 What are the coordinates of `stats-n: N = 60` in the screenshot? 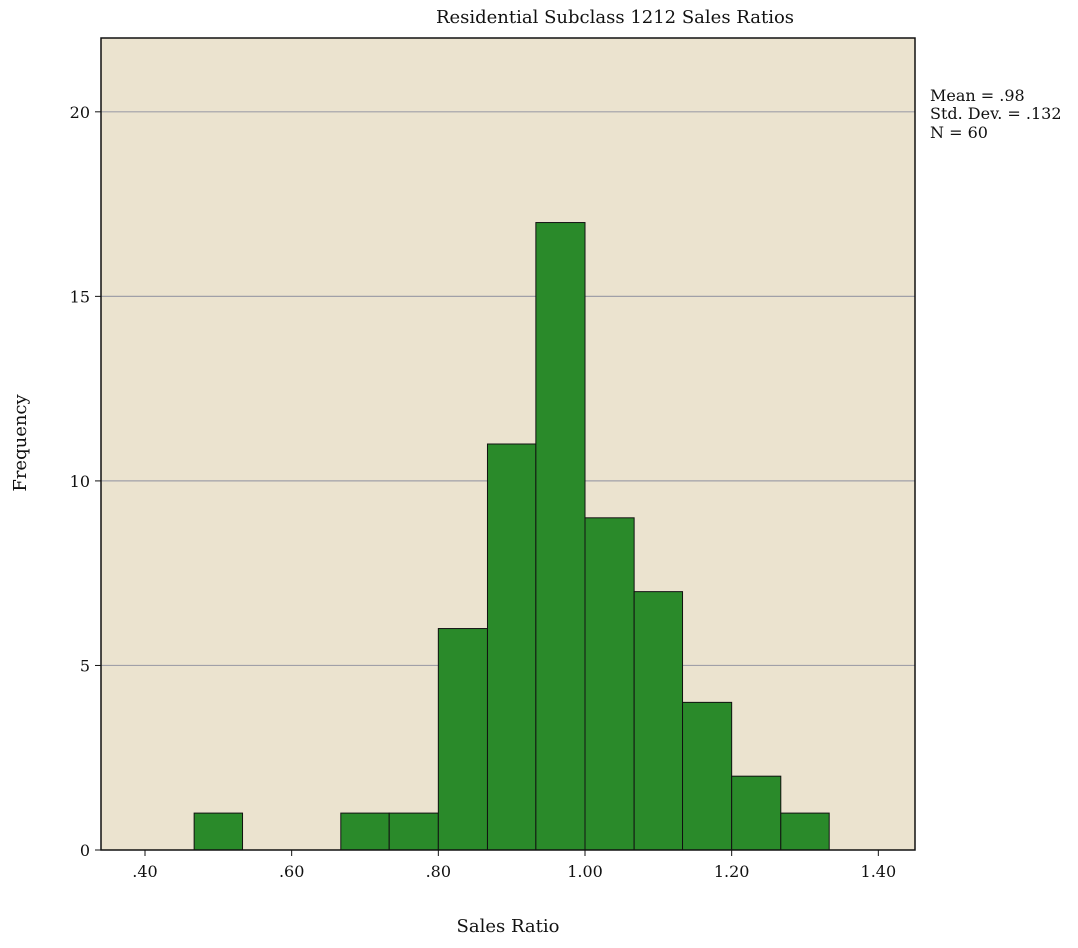 It's located at (959, 132).